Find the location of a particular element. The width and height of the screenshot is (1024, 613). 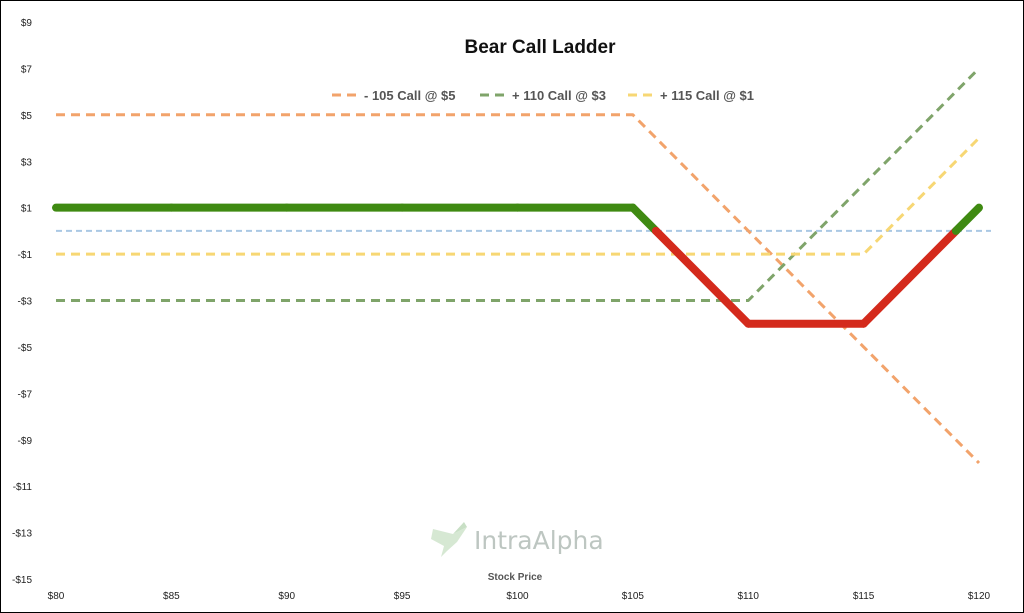

y-tick-label: $3 is located at coordinates (27, 162).